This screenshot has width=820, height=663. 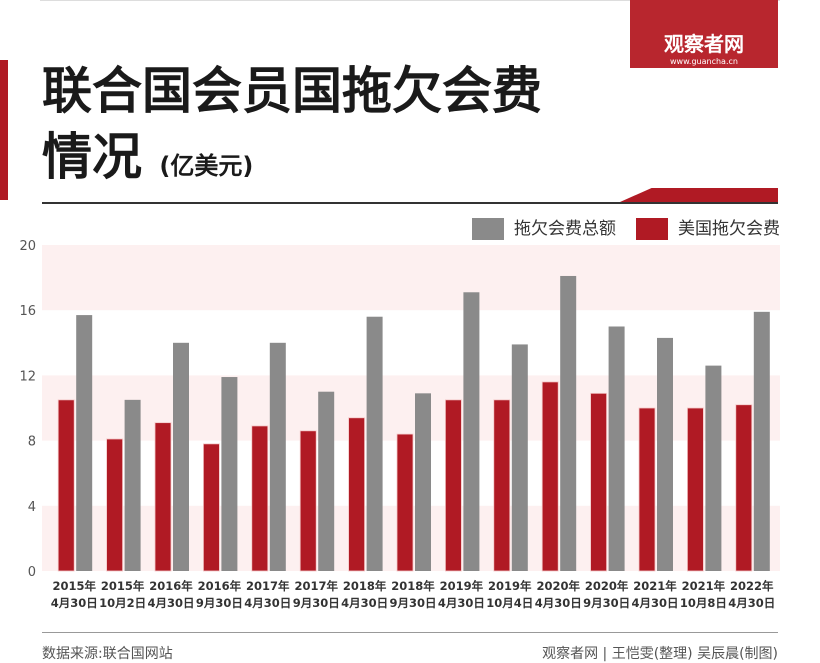 What do you see at coordinates (292, 128) in the screenshot?
I see `chart-title: 联合国会员国拖欠会费 情况 (亿美元)` at bounding box center [292, 128].